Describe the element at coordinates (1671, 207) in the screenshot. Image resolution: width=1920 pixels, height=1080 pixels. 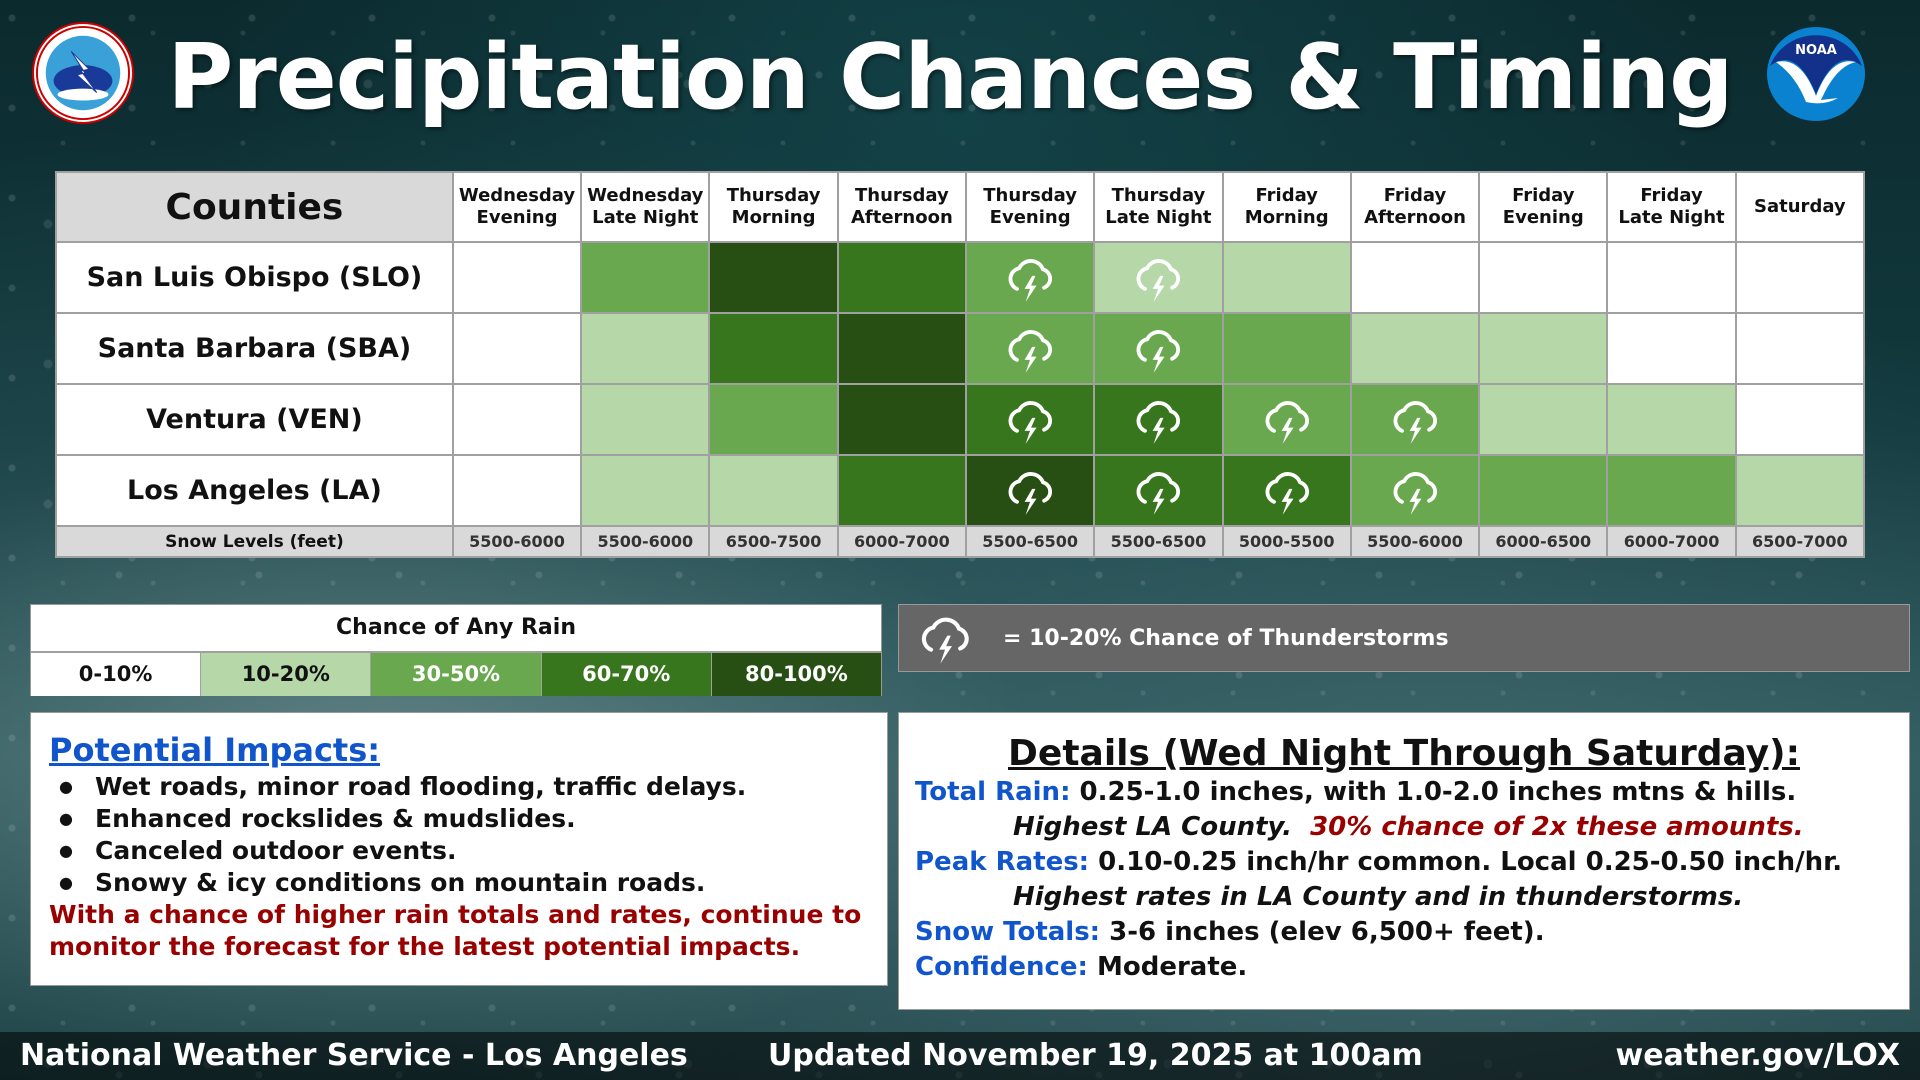
I see `period-header: Friday Late Night` at that location.